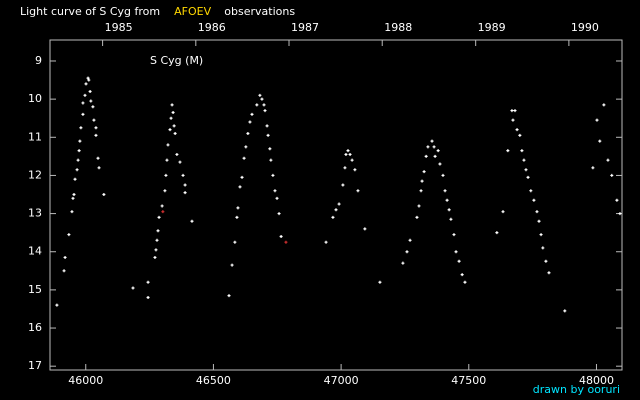 The height and width of the screenshot is (400, 640). What do you see at coordinates (35, 365) in the screenshot?
I see `y-tick-label: 17` at bounding box center [35, 365].